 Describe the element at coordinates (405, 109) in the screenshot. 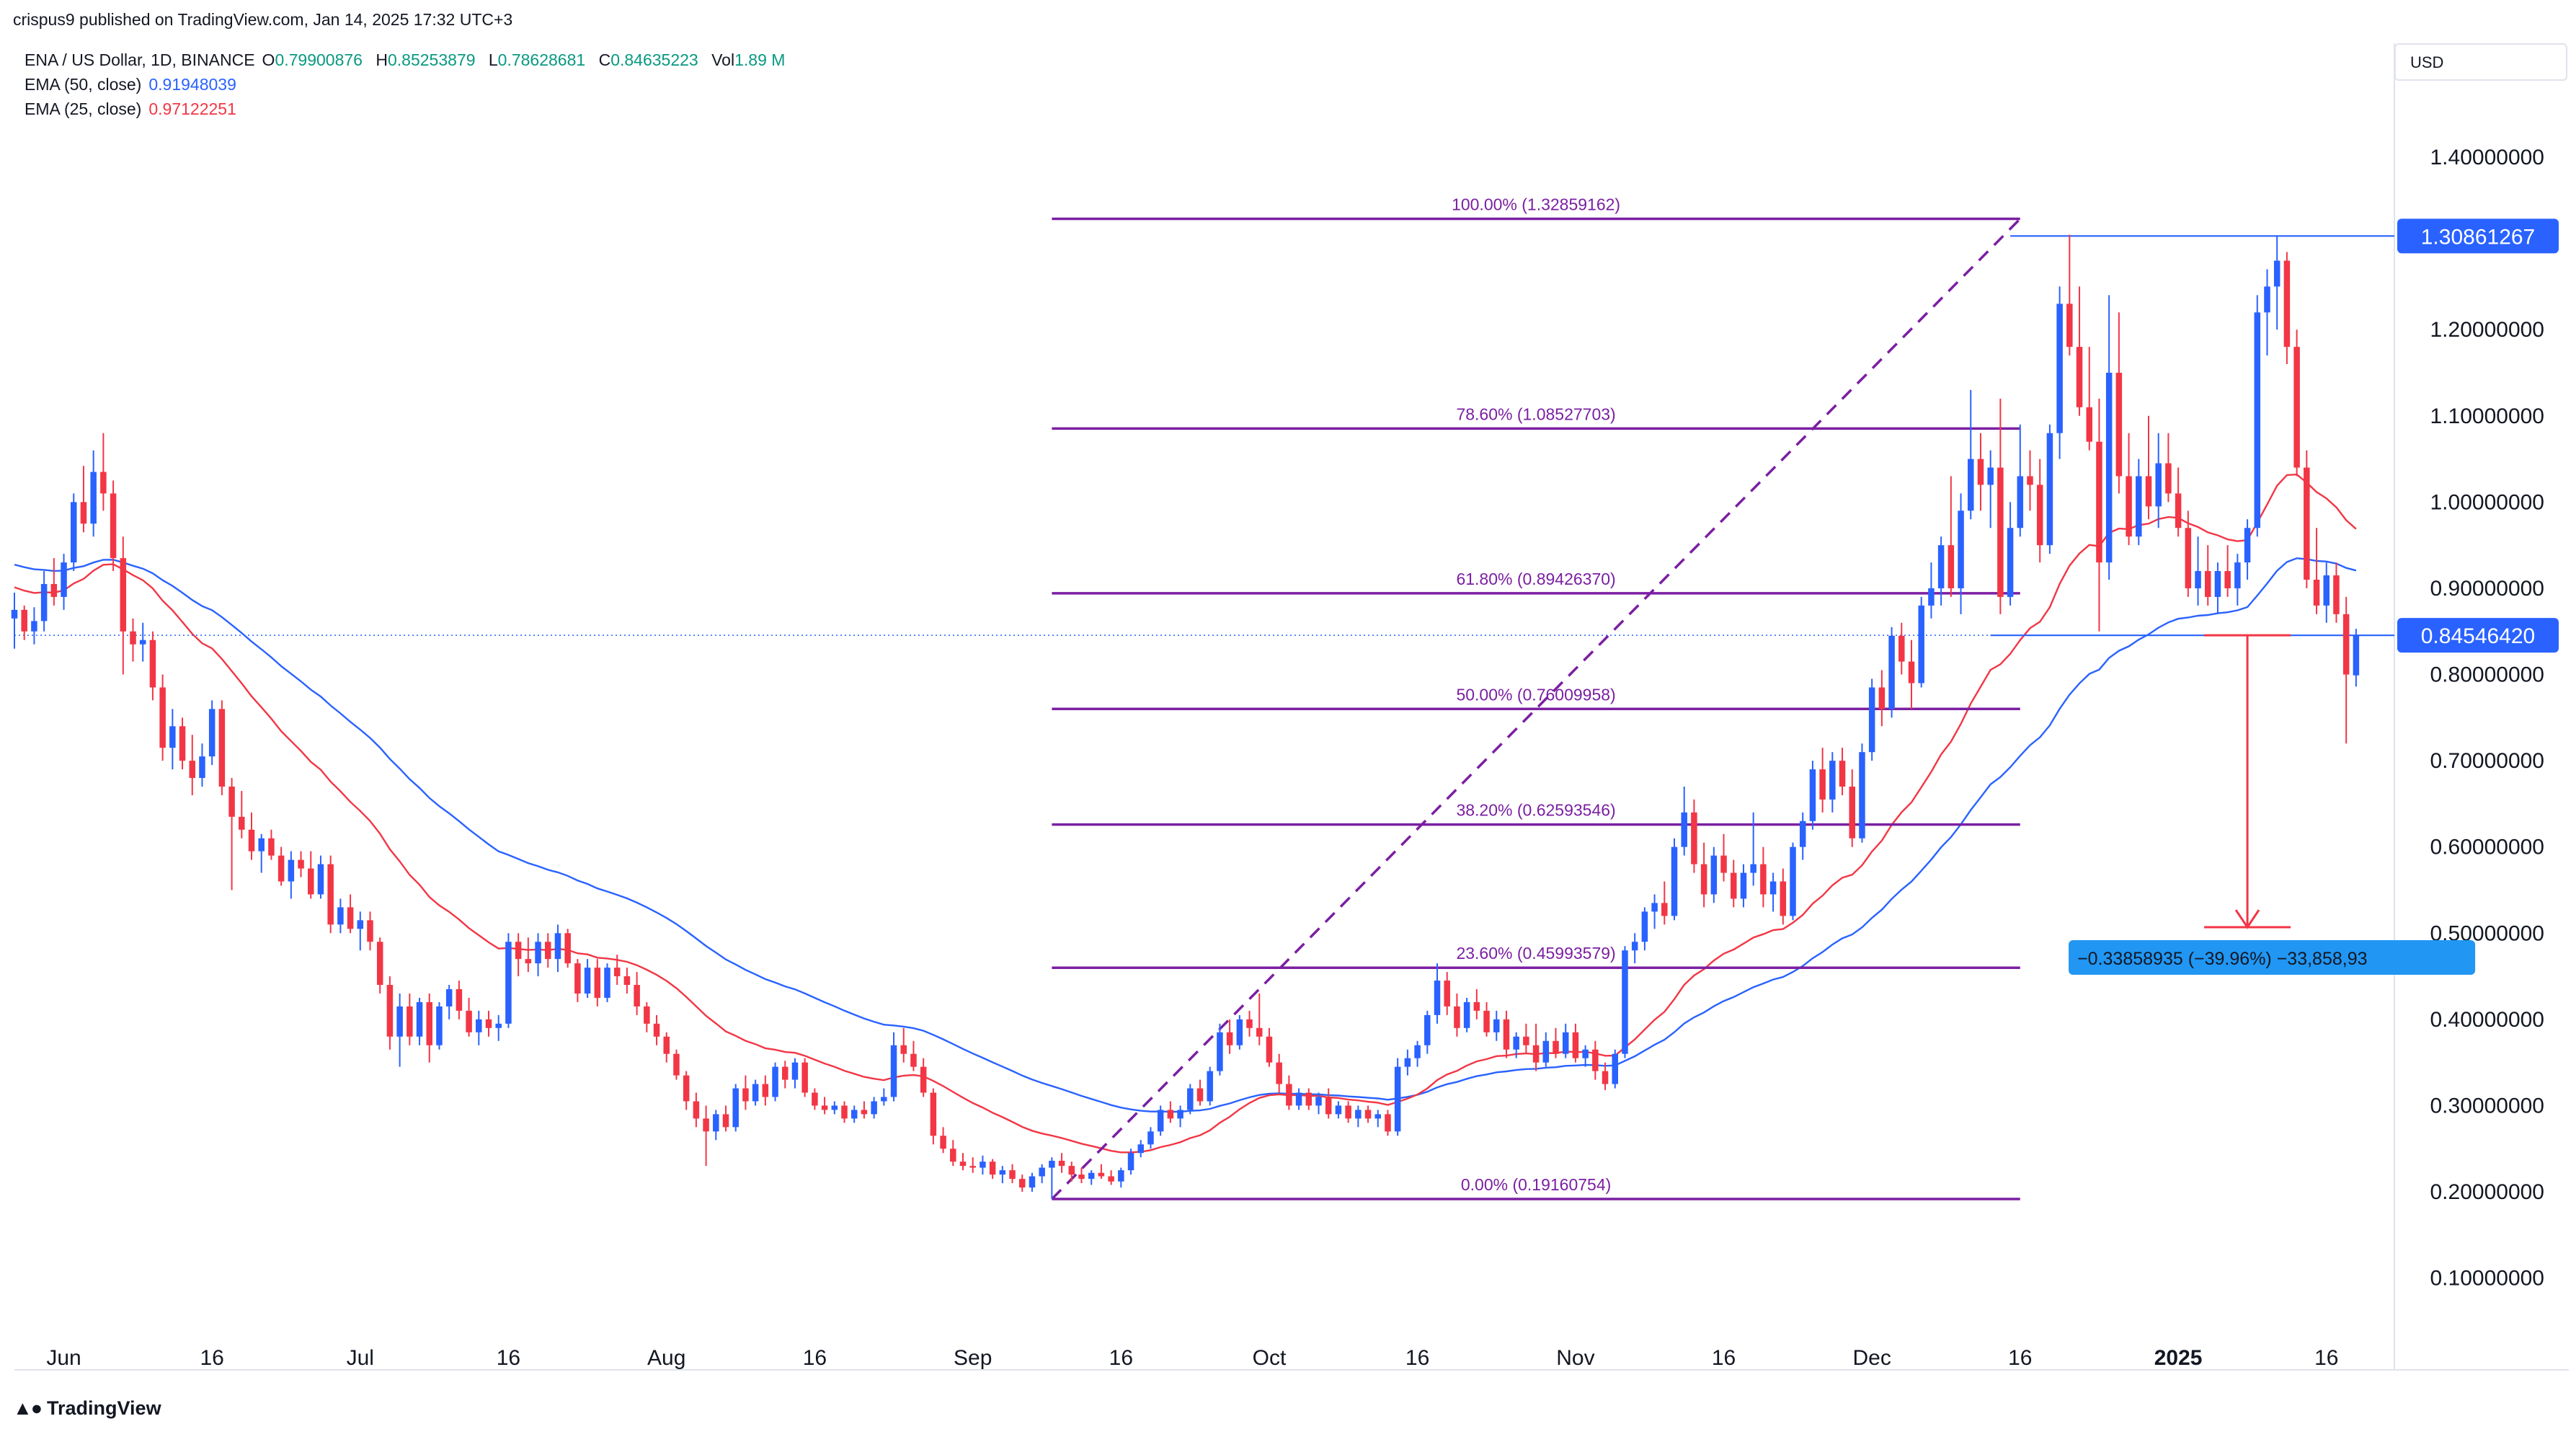

I see `ema25-legend: EMA (25, close) 0.97122251` at that location.